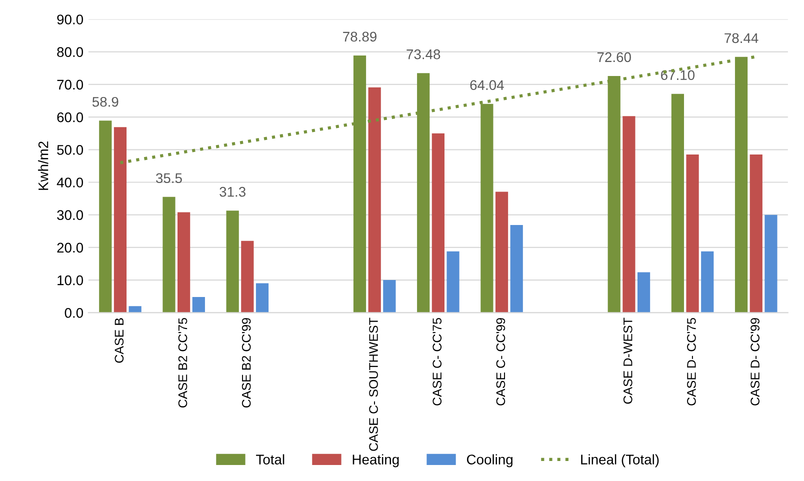  What do you see at coordinates (233, 191) in the screenshot?
I see `data-label: 31.3` at bounding box center [233, 191].